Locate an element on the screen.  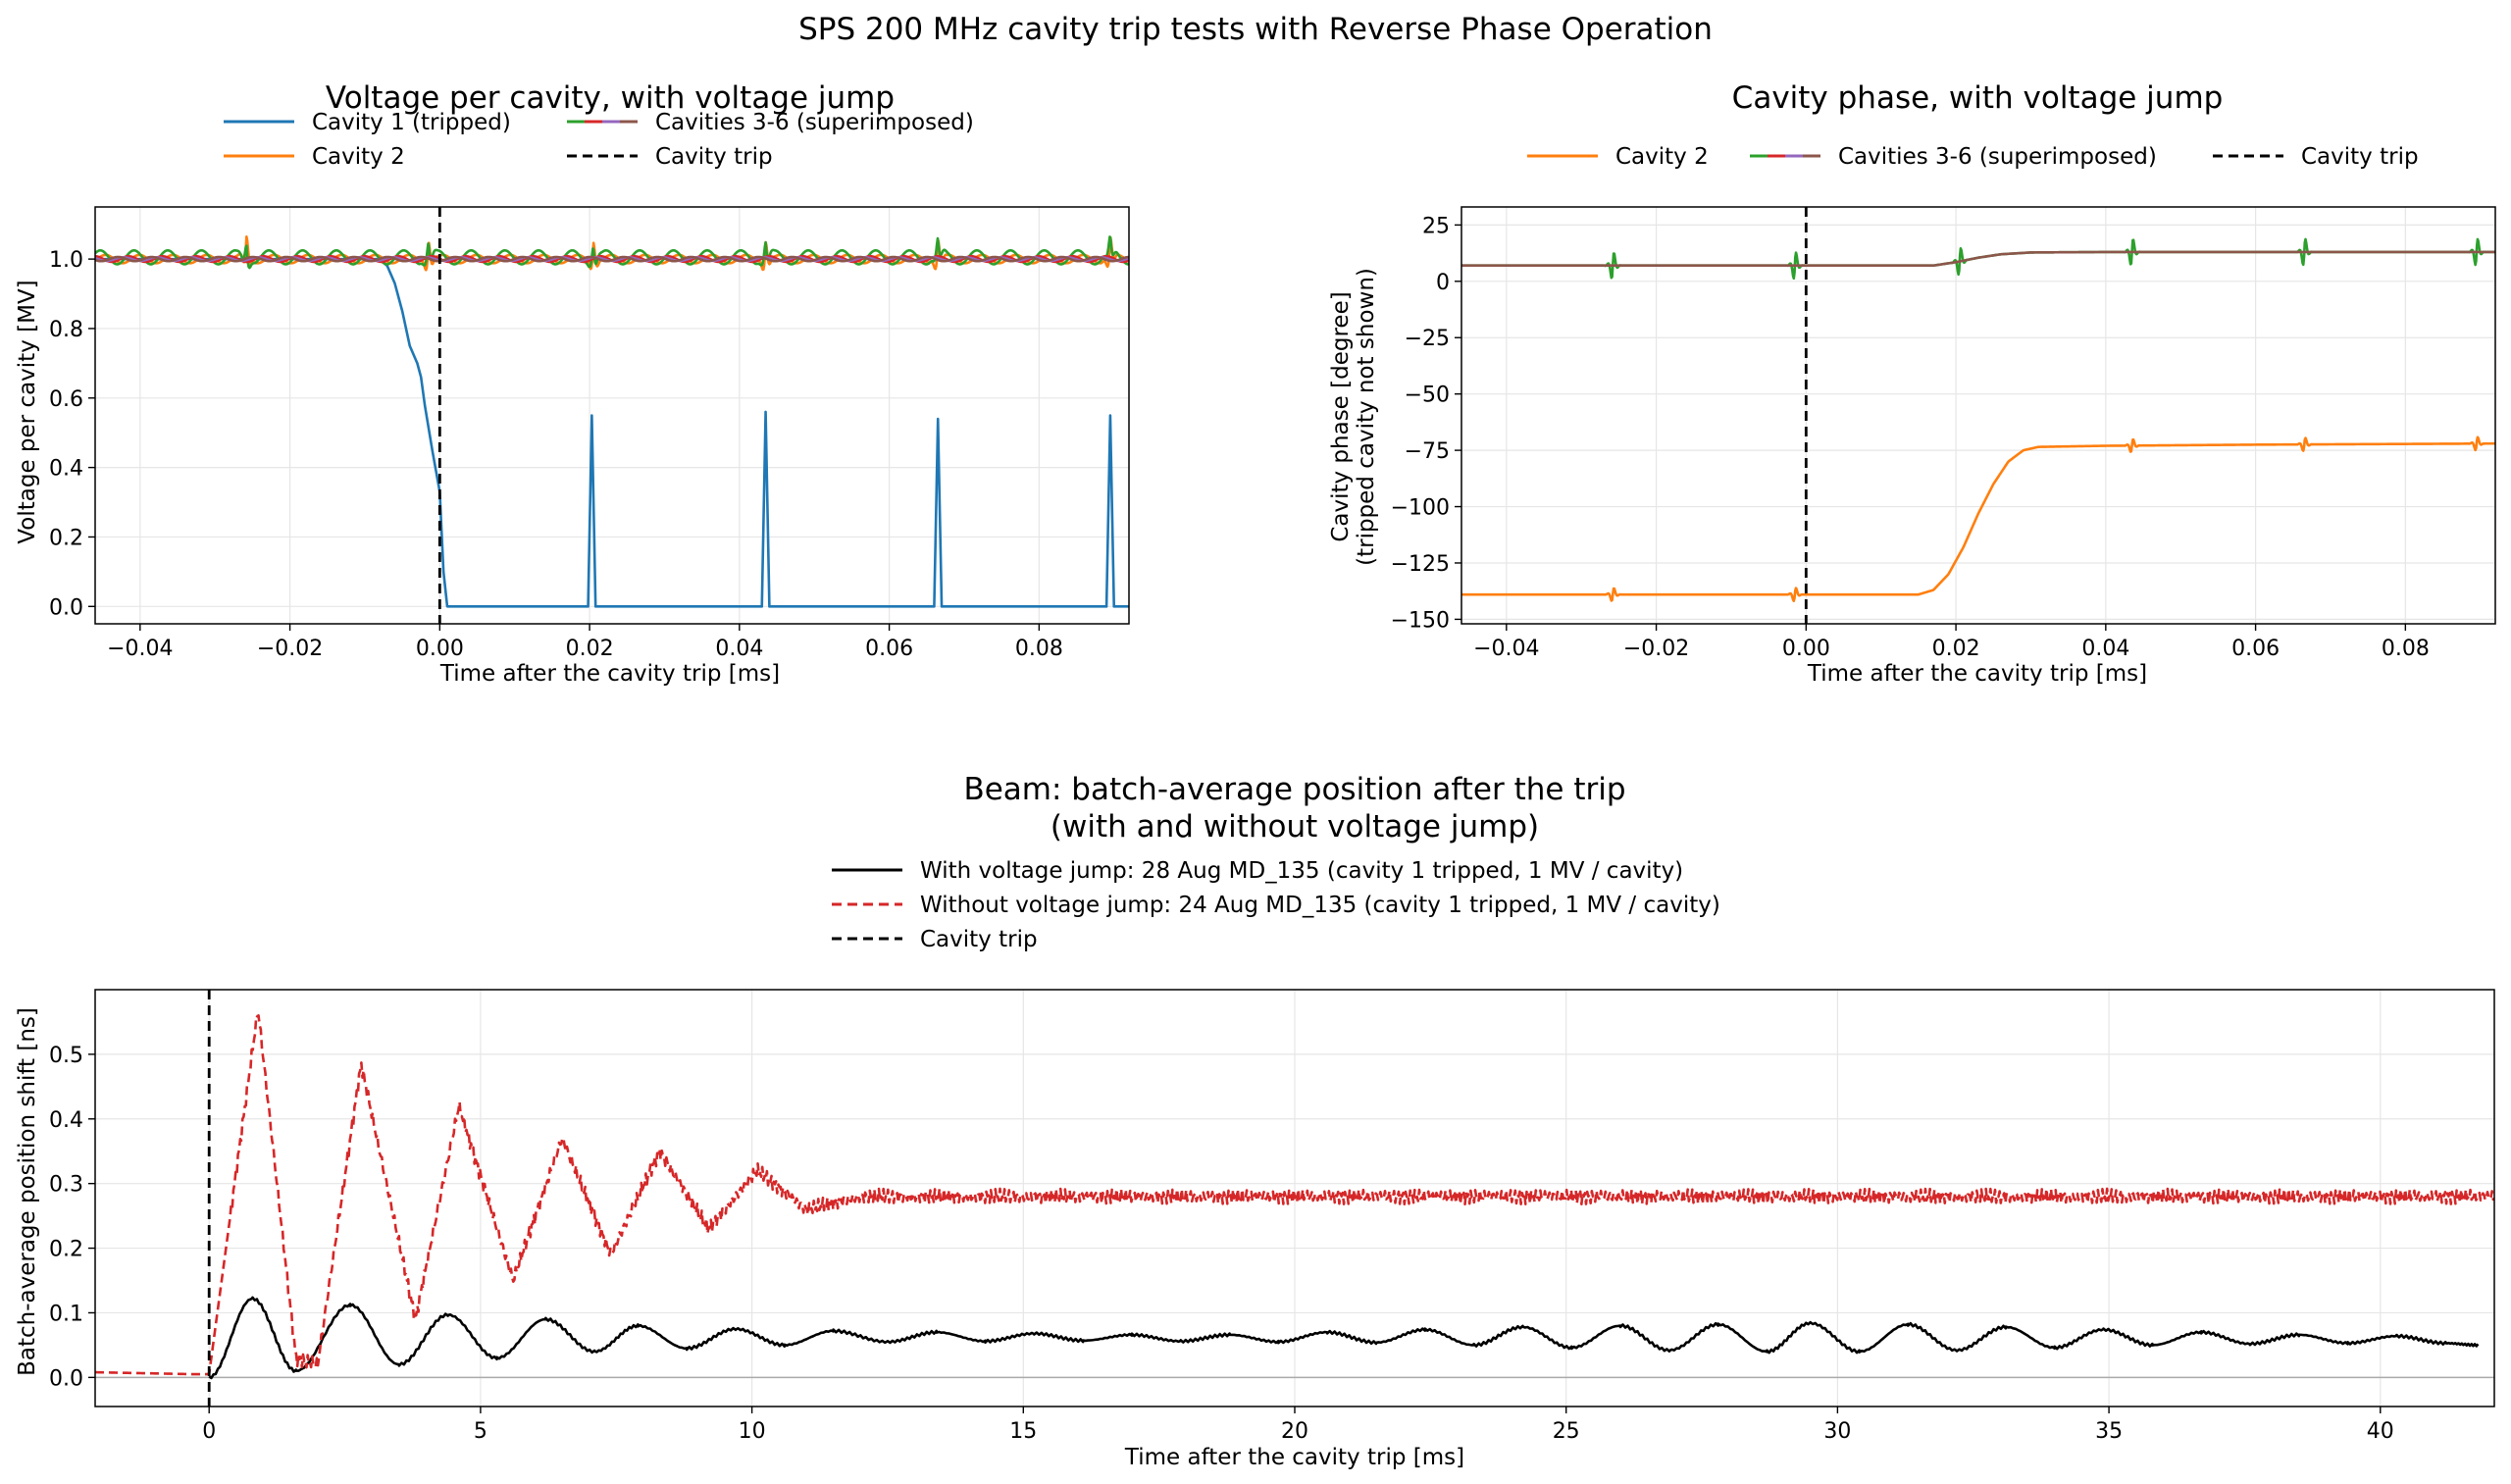
chart-title: Cavity phase, with voltage jump is located at coordinates (1978, 98).